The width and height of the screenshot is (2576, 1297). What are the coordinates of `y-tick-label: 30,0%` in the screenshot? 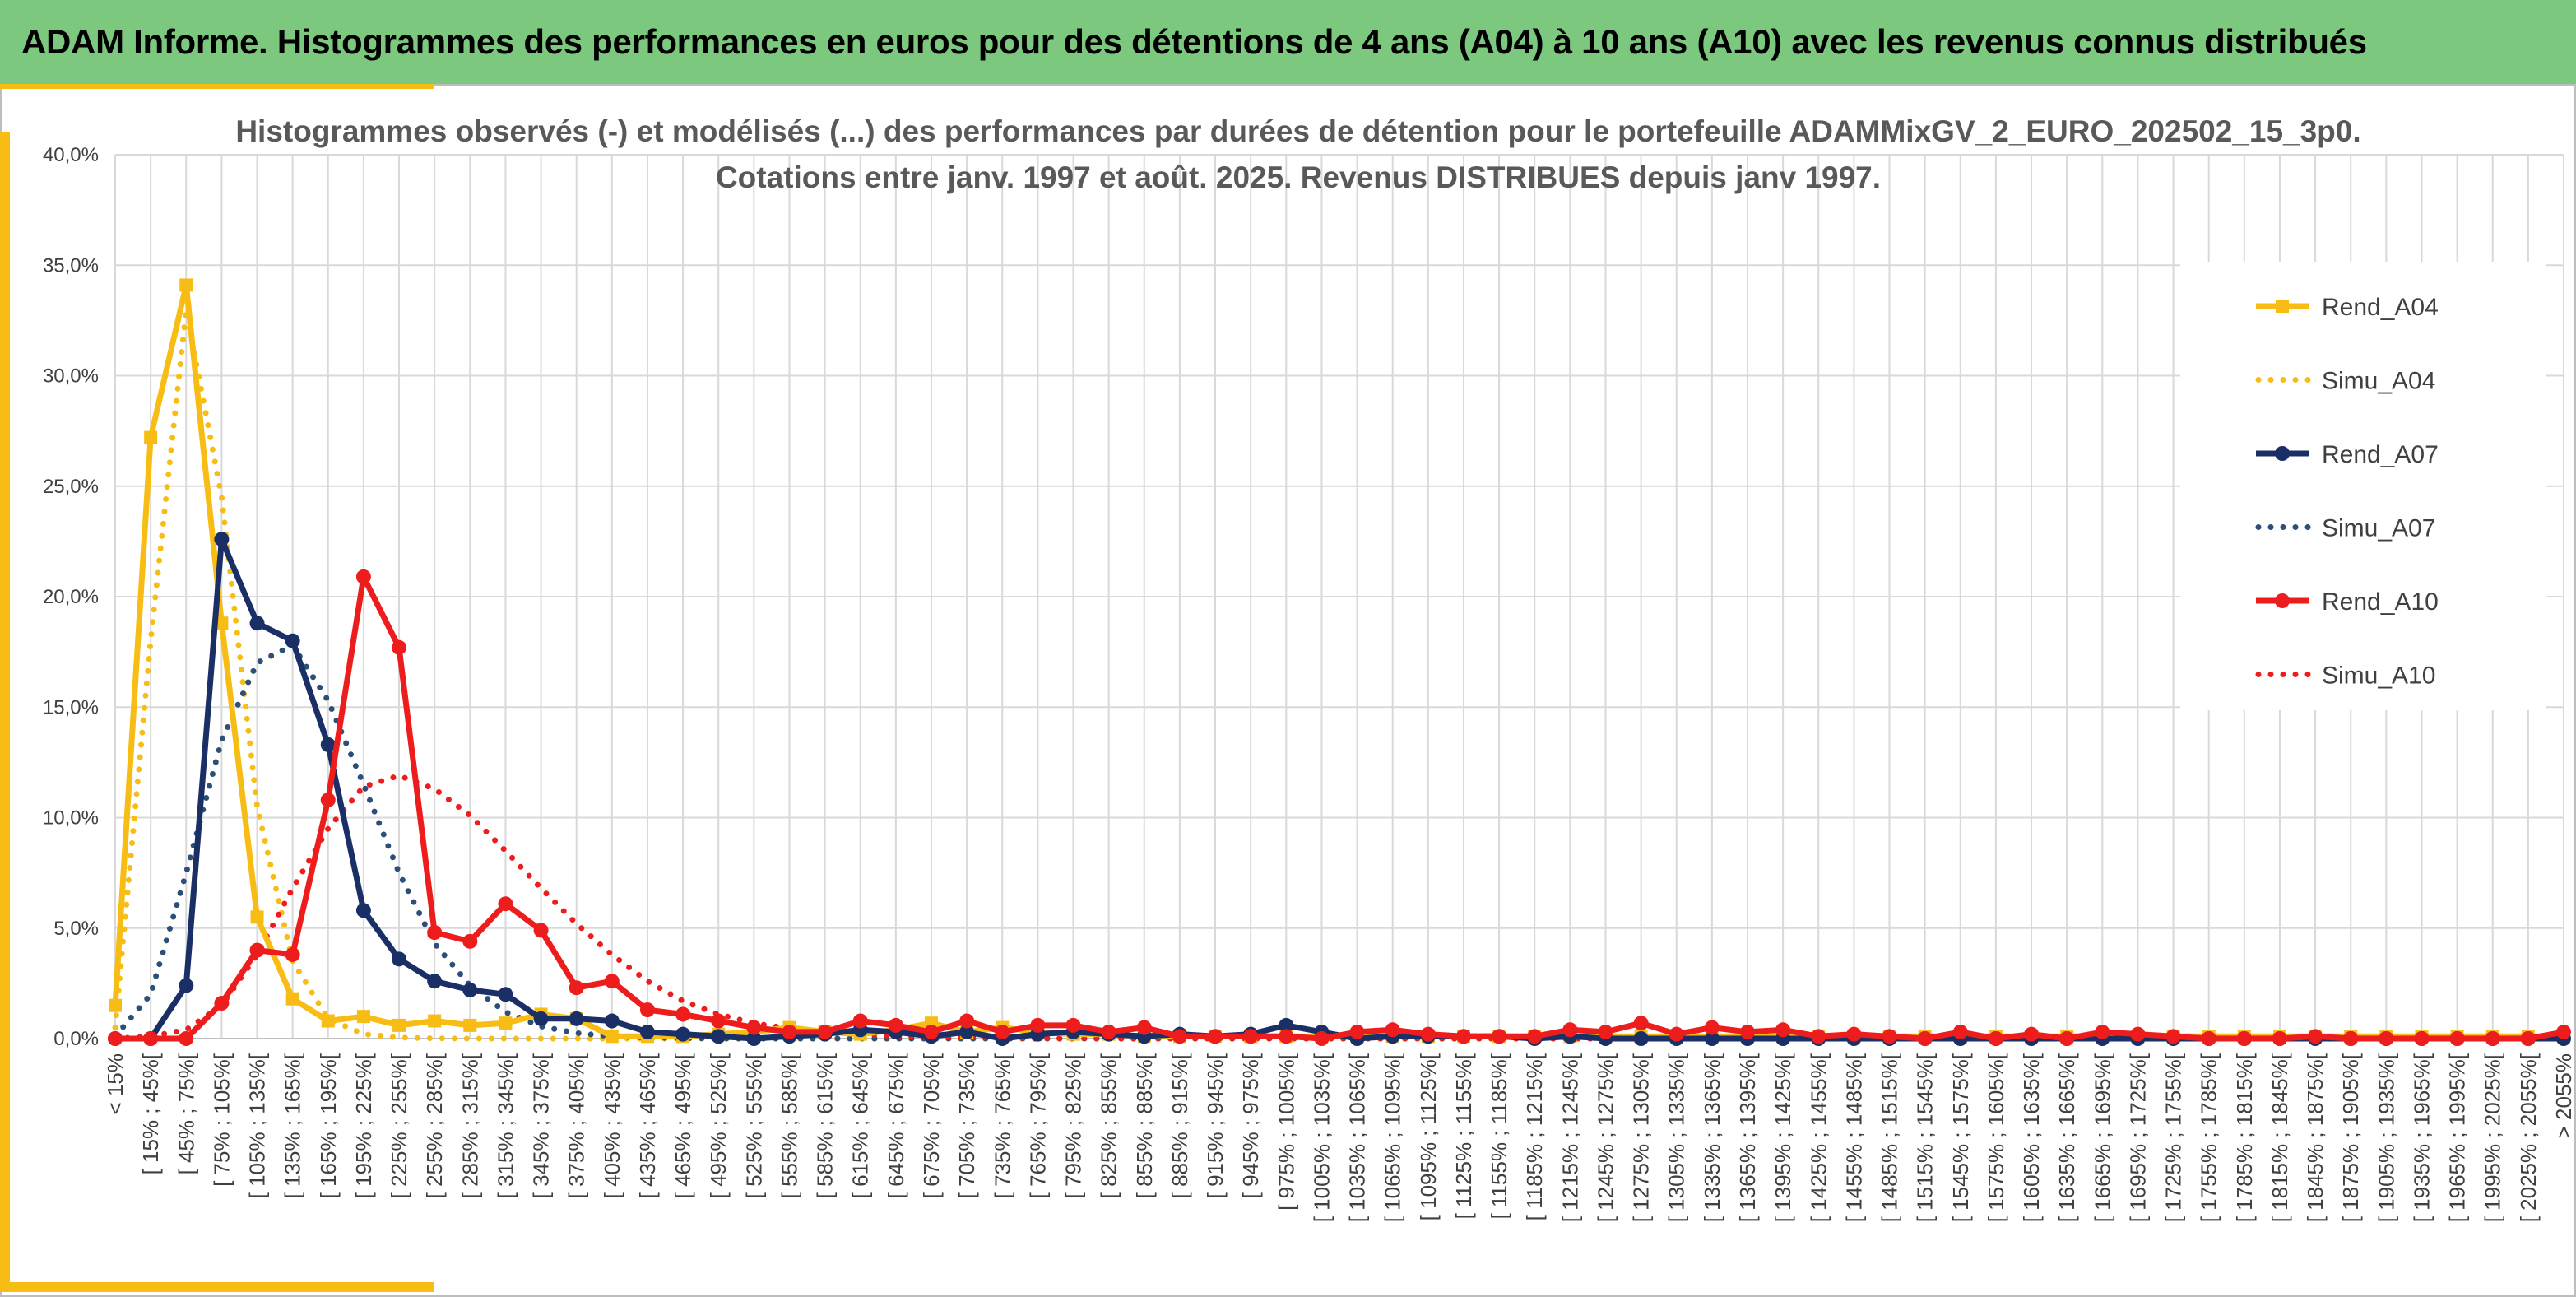 It's located at (71, 377).